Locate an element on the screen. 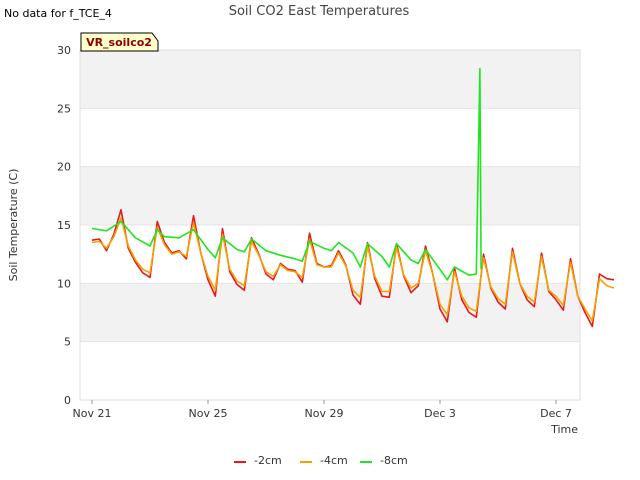 This screenshot has width=640, height=480. y-tick-label: 30 is located at coordinates (64, 50).